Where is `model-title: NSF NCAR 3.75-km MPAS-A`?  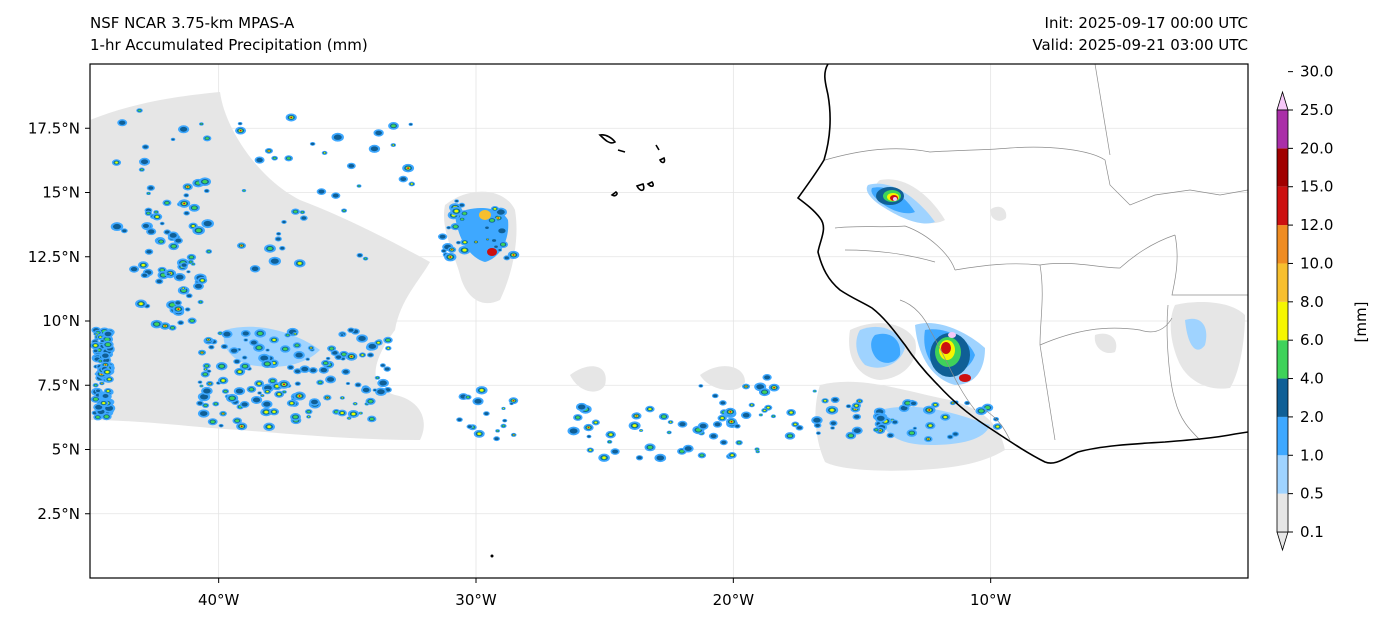
model-title: NSF NCAR 3.75-km MPAS-A is located at coordinates (192, 23).